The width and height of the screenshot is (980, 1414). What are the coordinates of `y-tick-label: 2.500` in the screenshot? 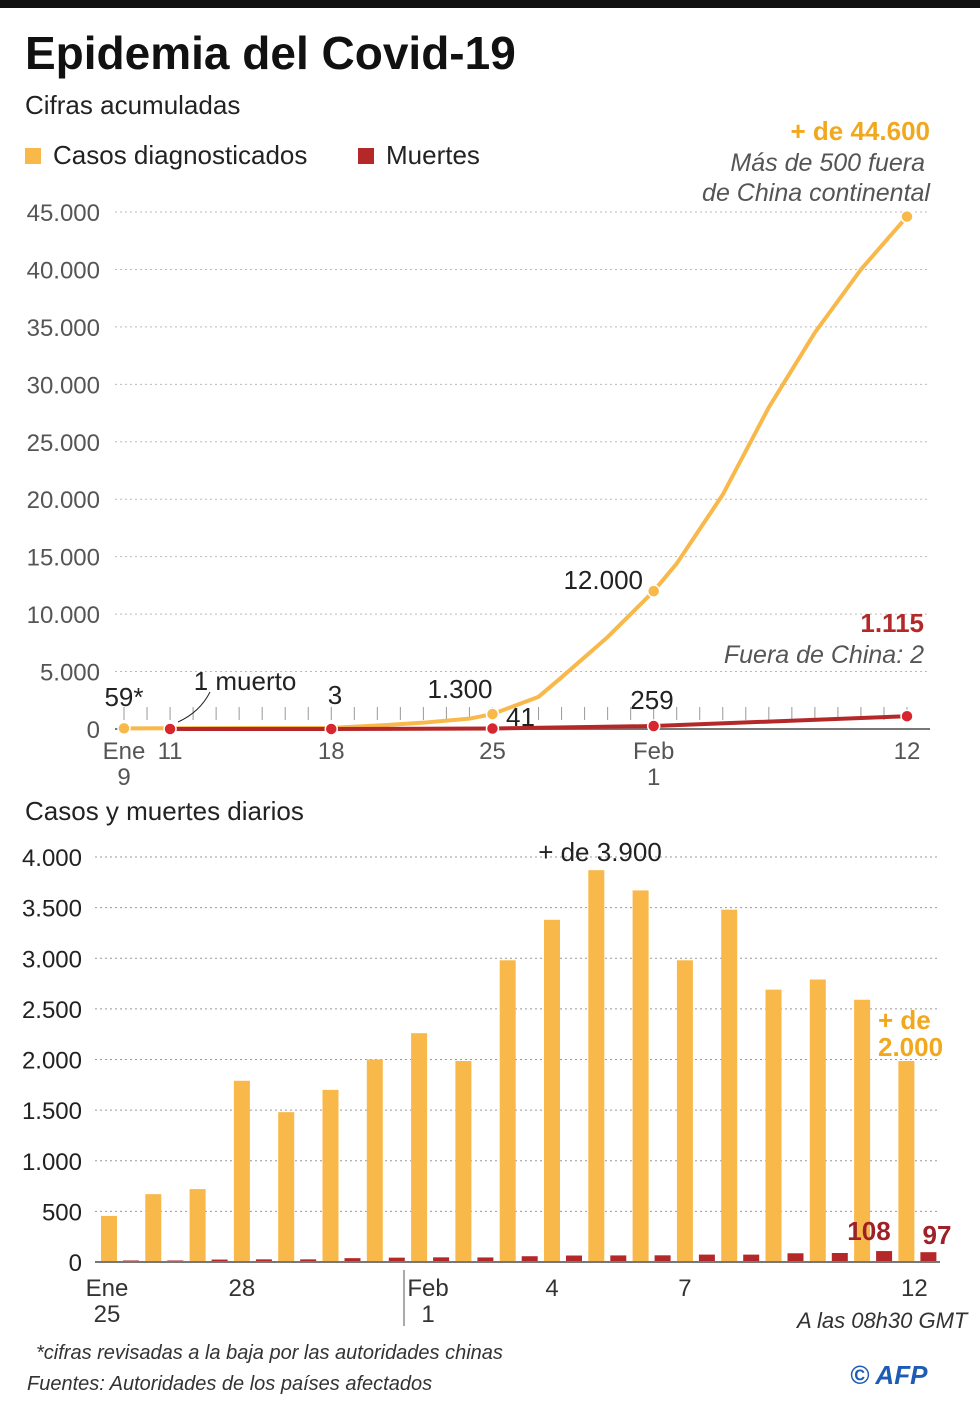 It's located at (52, 1010).